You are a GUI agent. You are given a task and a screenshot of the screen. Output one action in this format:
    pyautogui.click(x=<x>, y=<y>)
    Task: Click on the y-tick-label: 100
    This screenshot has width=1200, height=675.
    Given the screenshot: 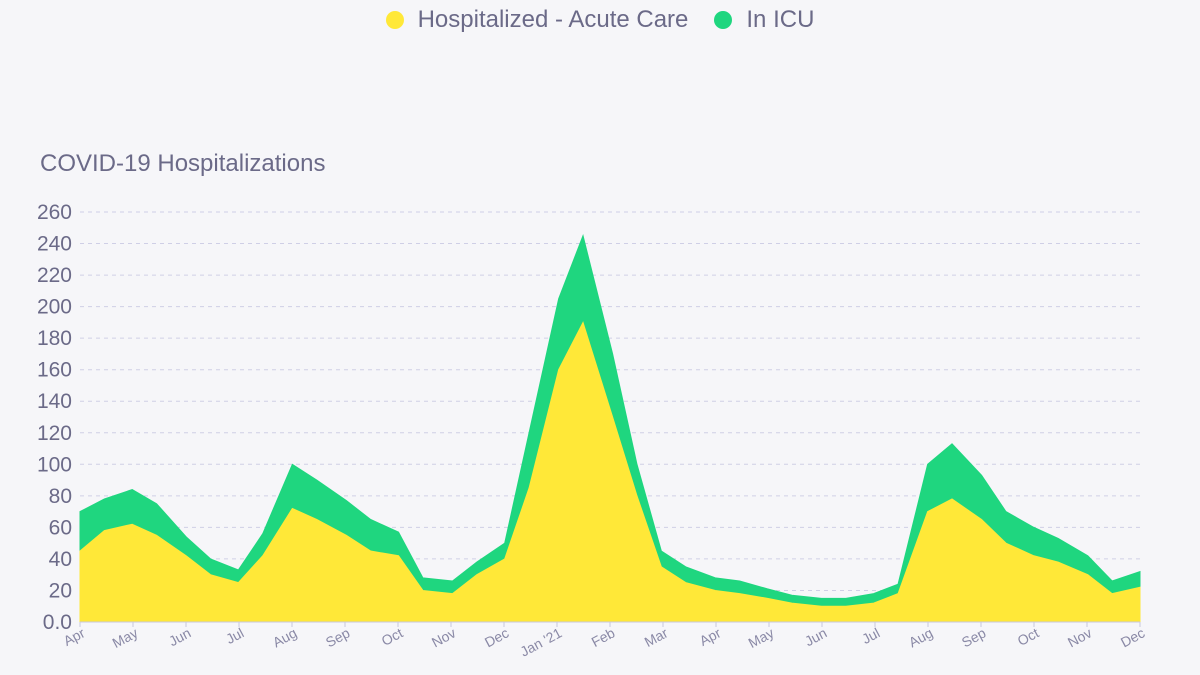 What is the action you would take?
    pyautogui.click(x=54, y=464)
    